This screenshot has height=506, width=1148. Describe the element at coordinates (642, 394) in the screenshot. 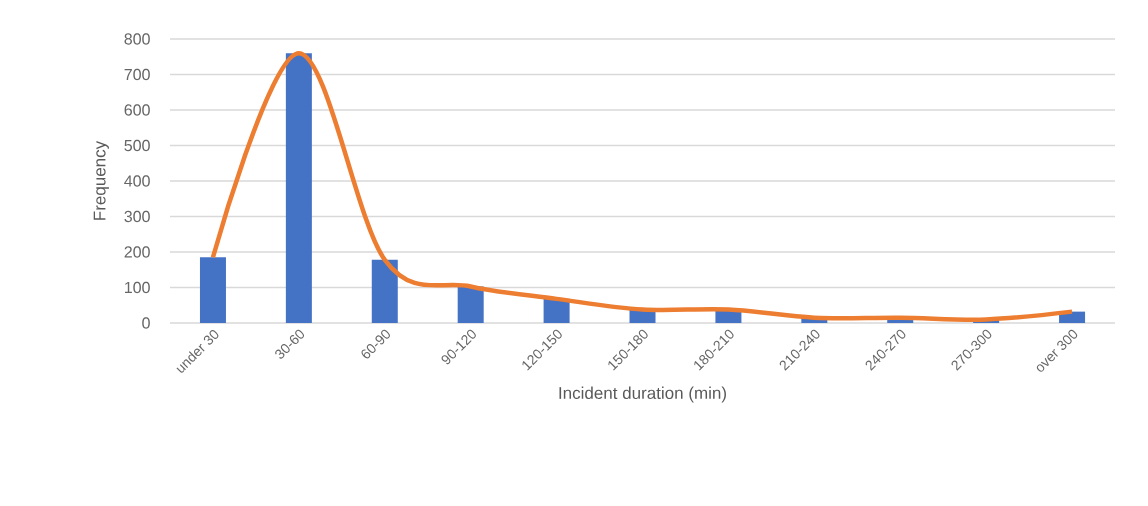

I see `x-axis-title: Incident duration (min)` at that location.